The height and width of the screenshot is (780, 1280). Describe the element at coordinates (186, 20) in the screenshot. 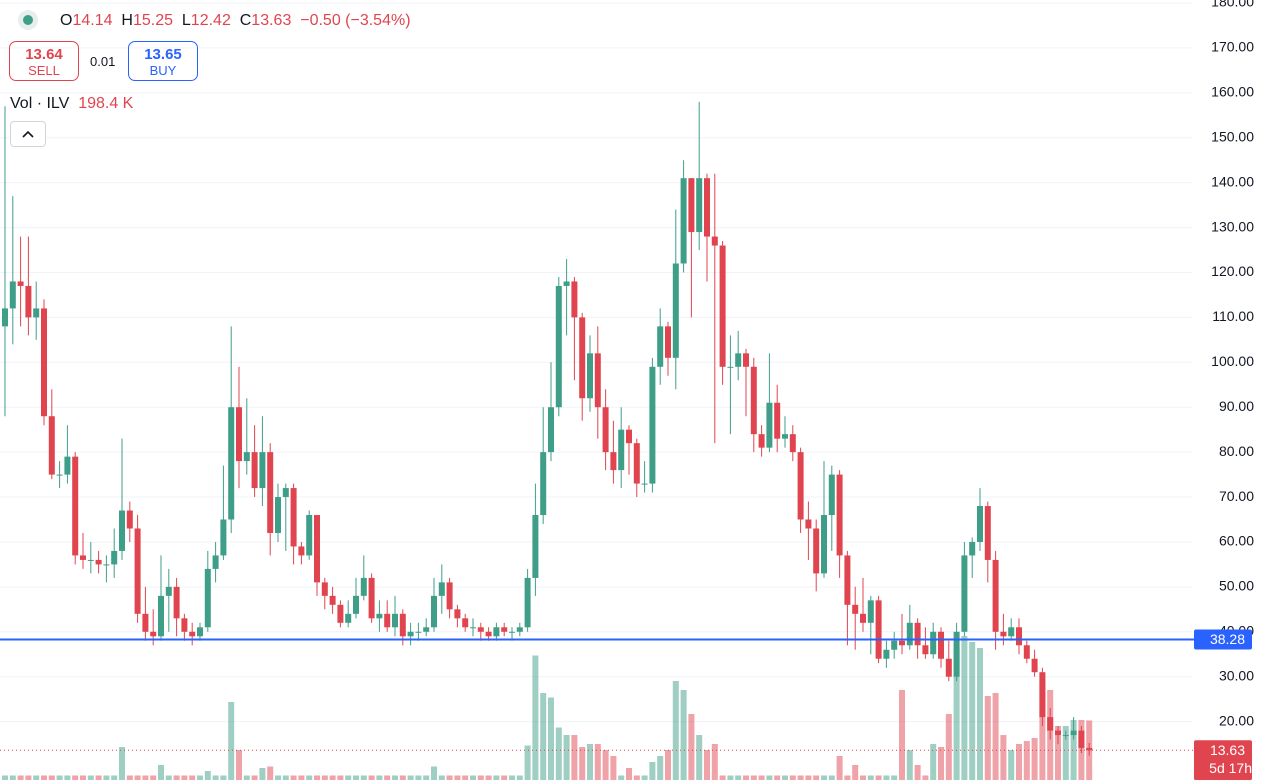

I see `legend-label: L` at that location.